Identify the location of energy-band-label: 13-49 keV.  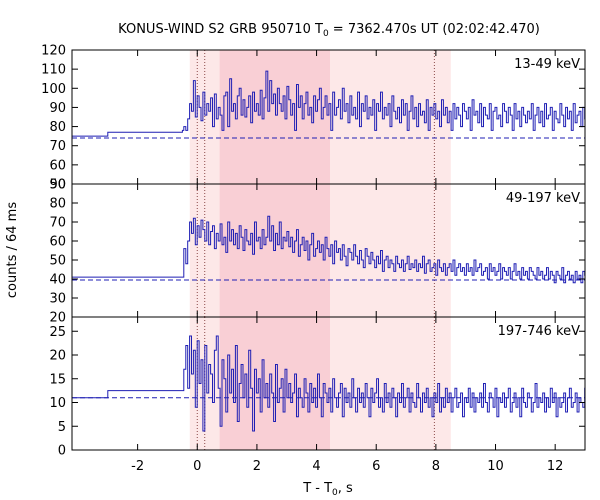
(547, 64).